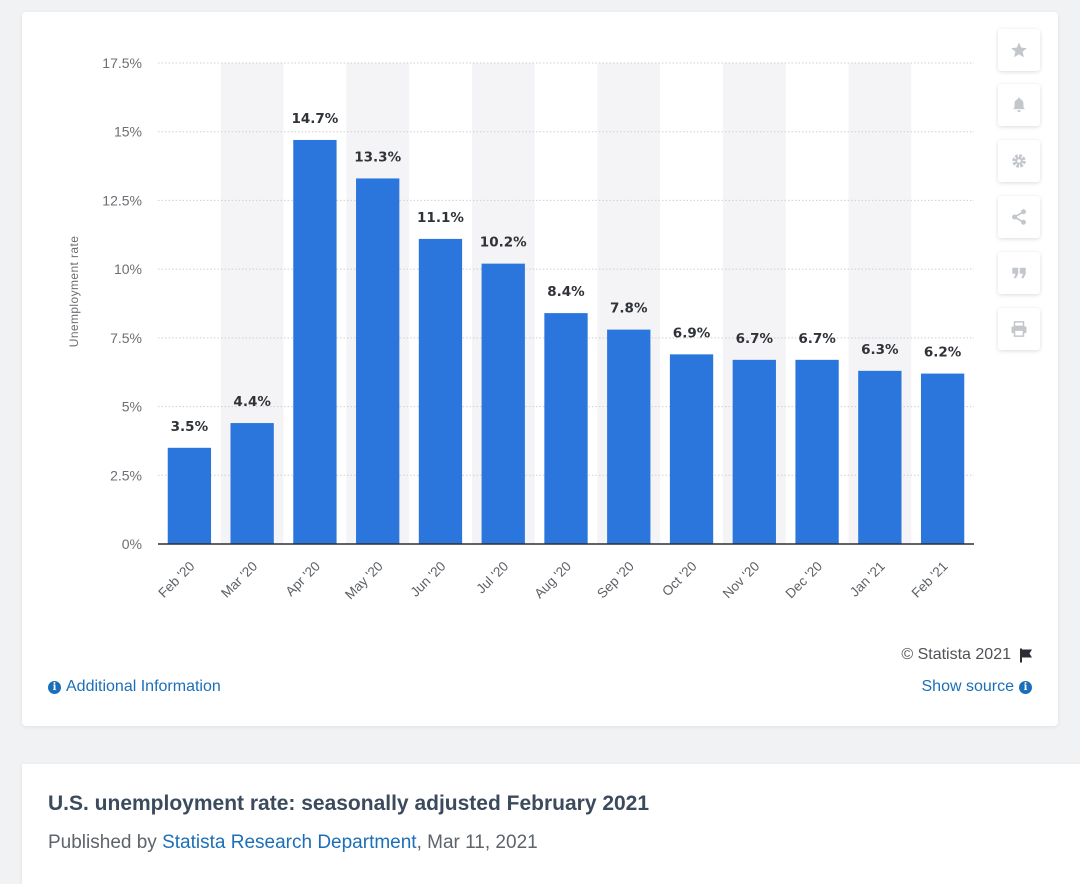 The image size is (1080, 884). I want to click on show-source-link: Show source i, so click(976, 687).